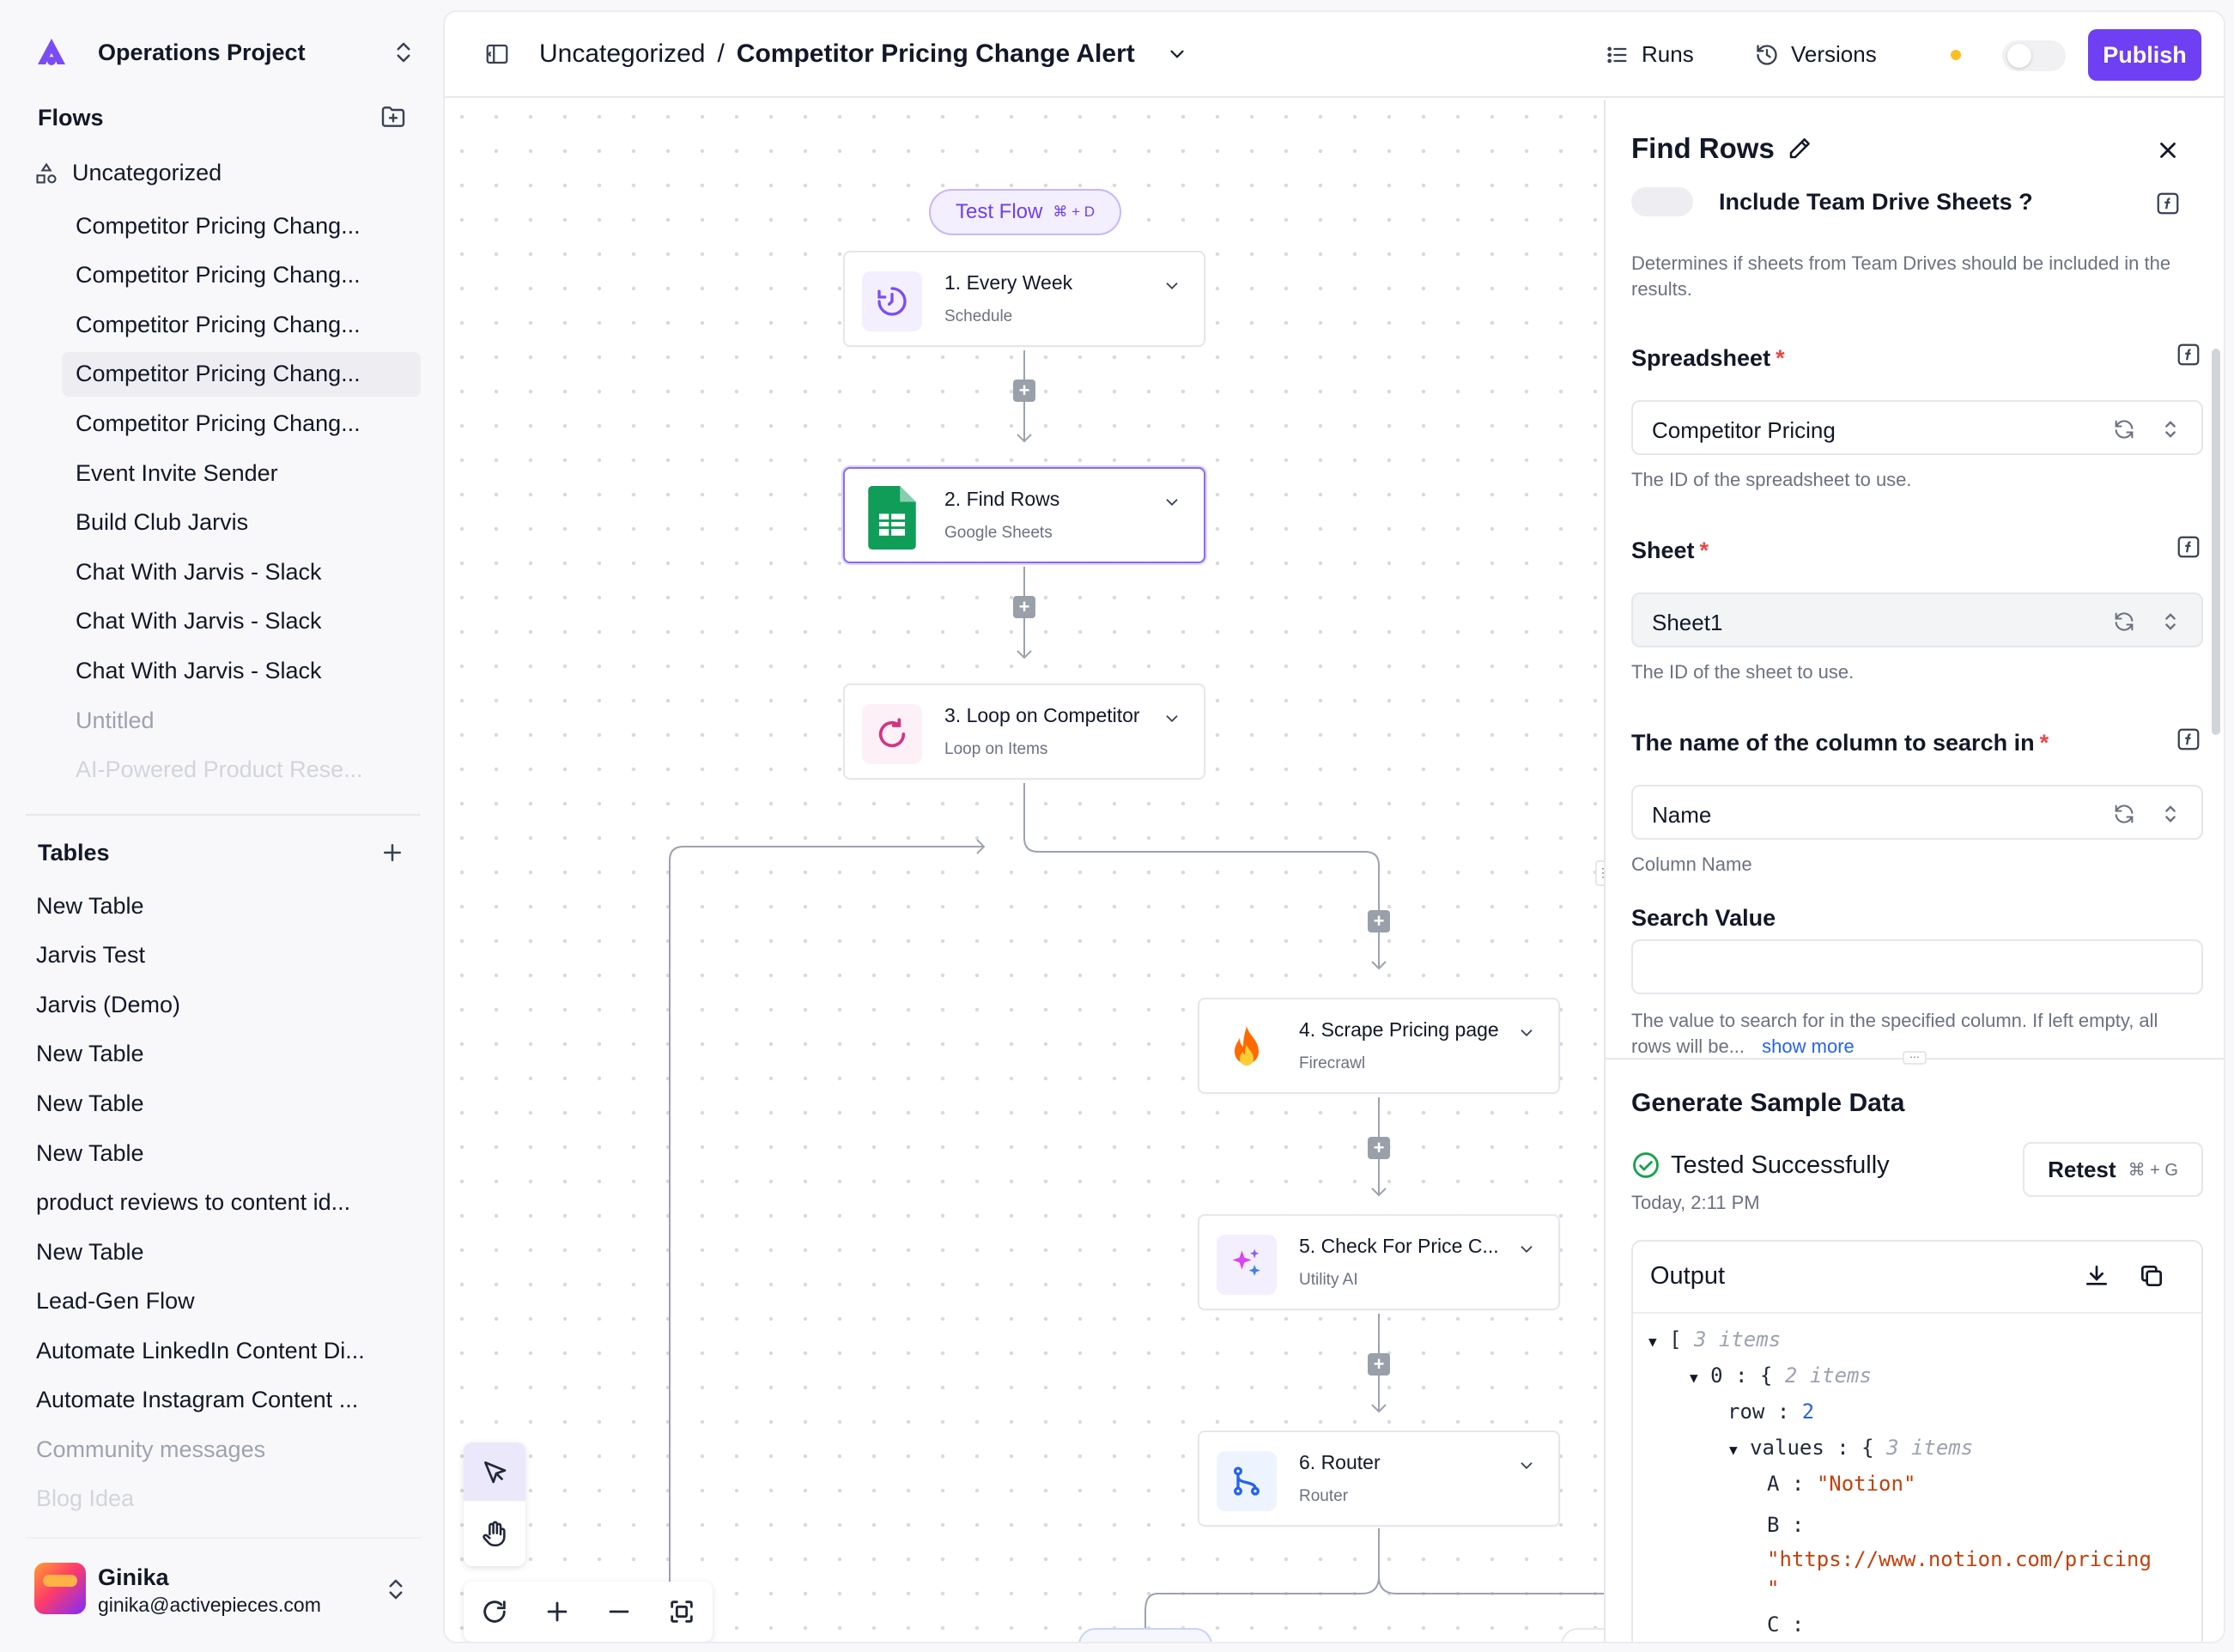  What do you see at coordinates (2153, 1170) in the screenshot?
I see `retest-shortcut: ⌘ + G` at bounding box center [2153, 1170].